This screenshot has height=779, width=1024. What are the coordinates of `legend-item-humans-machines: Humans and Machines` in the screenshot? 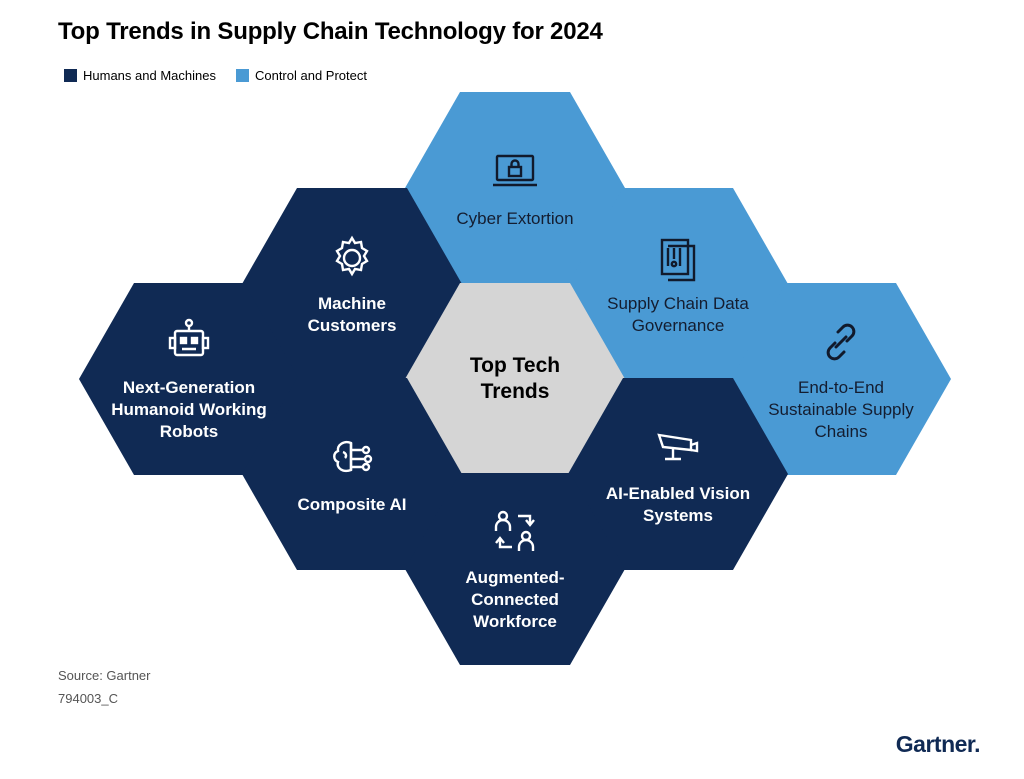 It's located at (140, 75).